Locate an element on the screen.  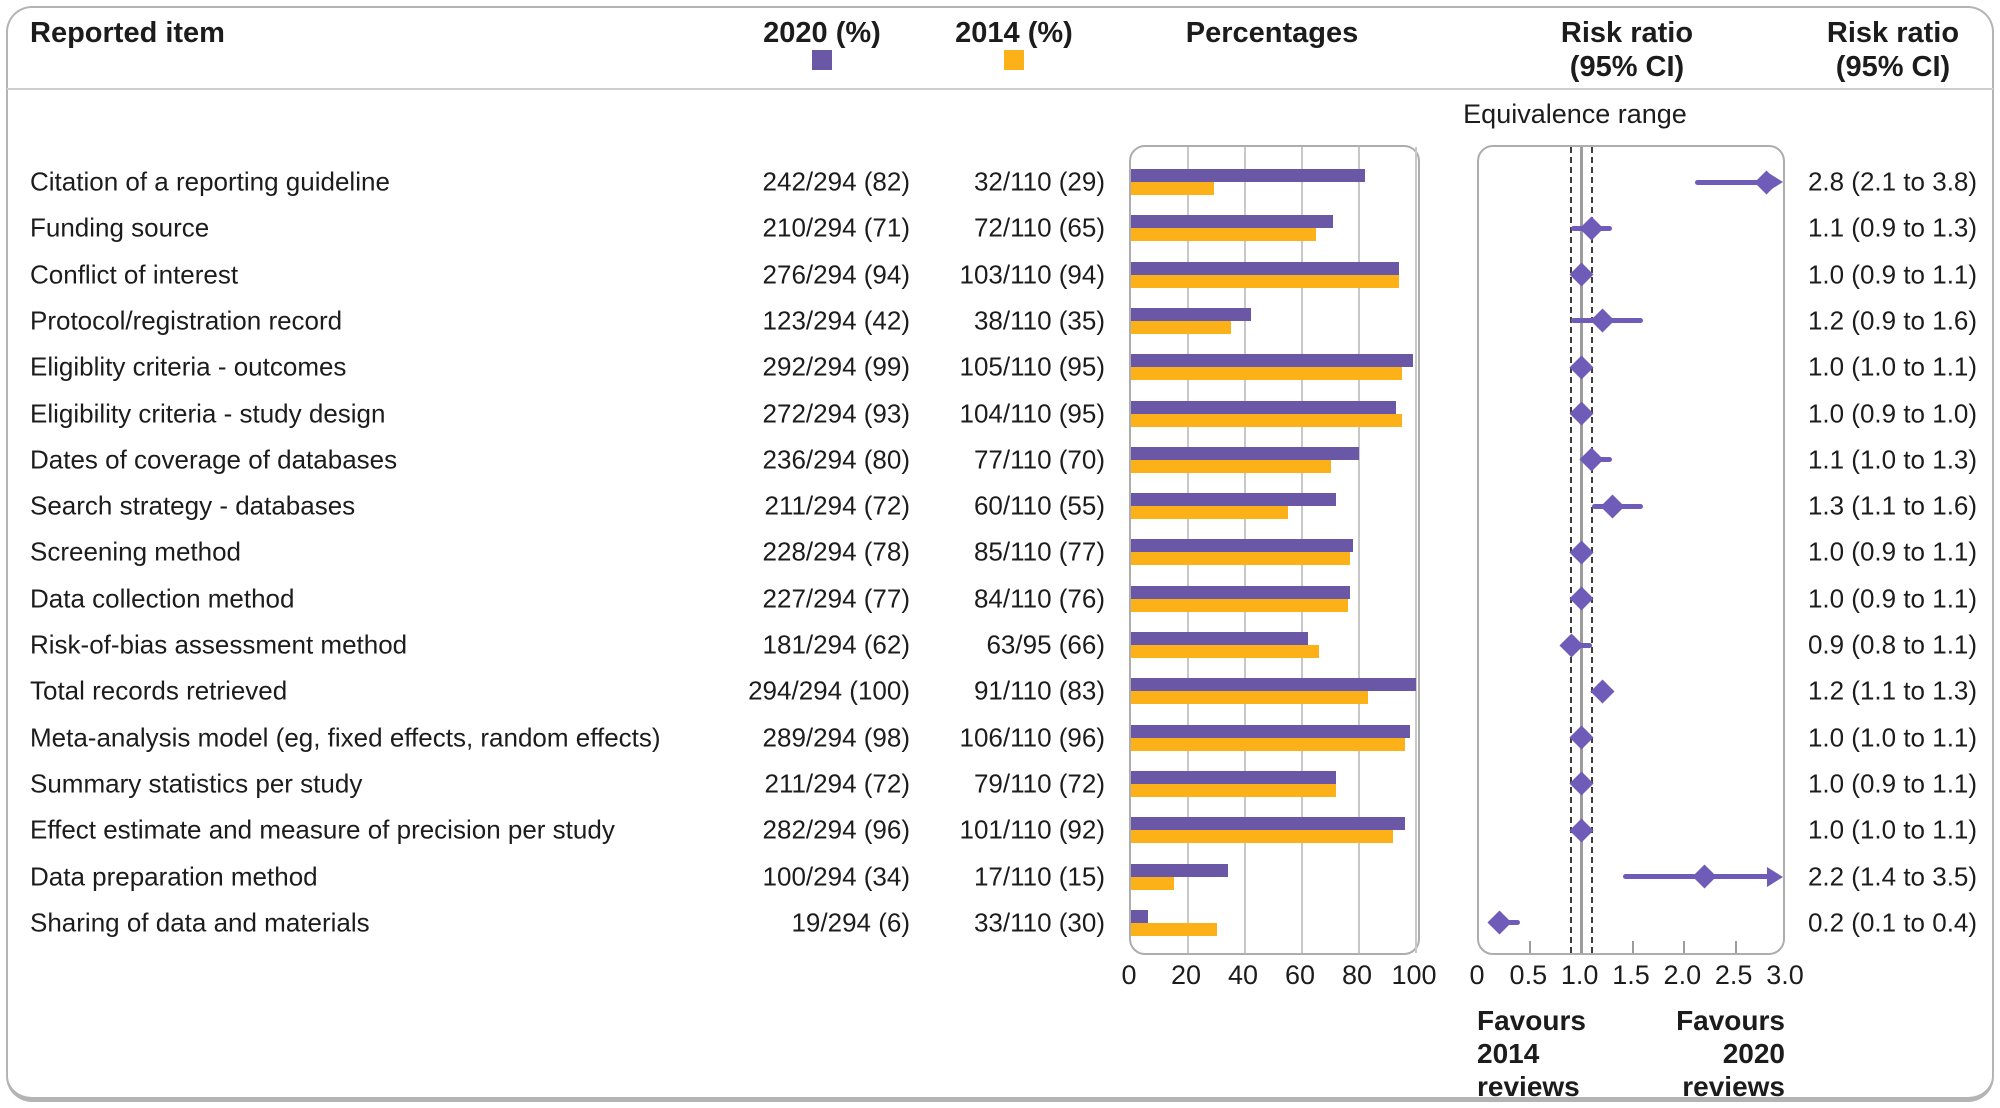
row-label: Eligiblity criteria - outcomes is located at coordinates (188, 366).